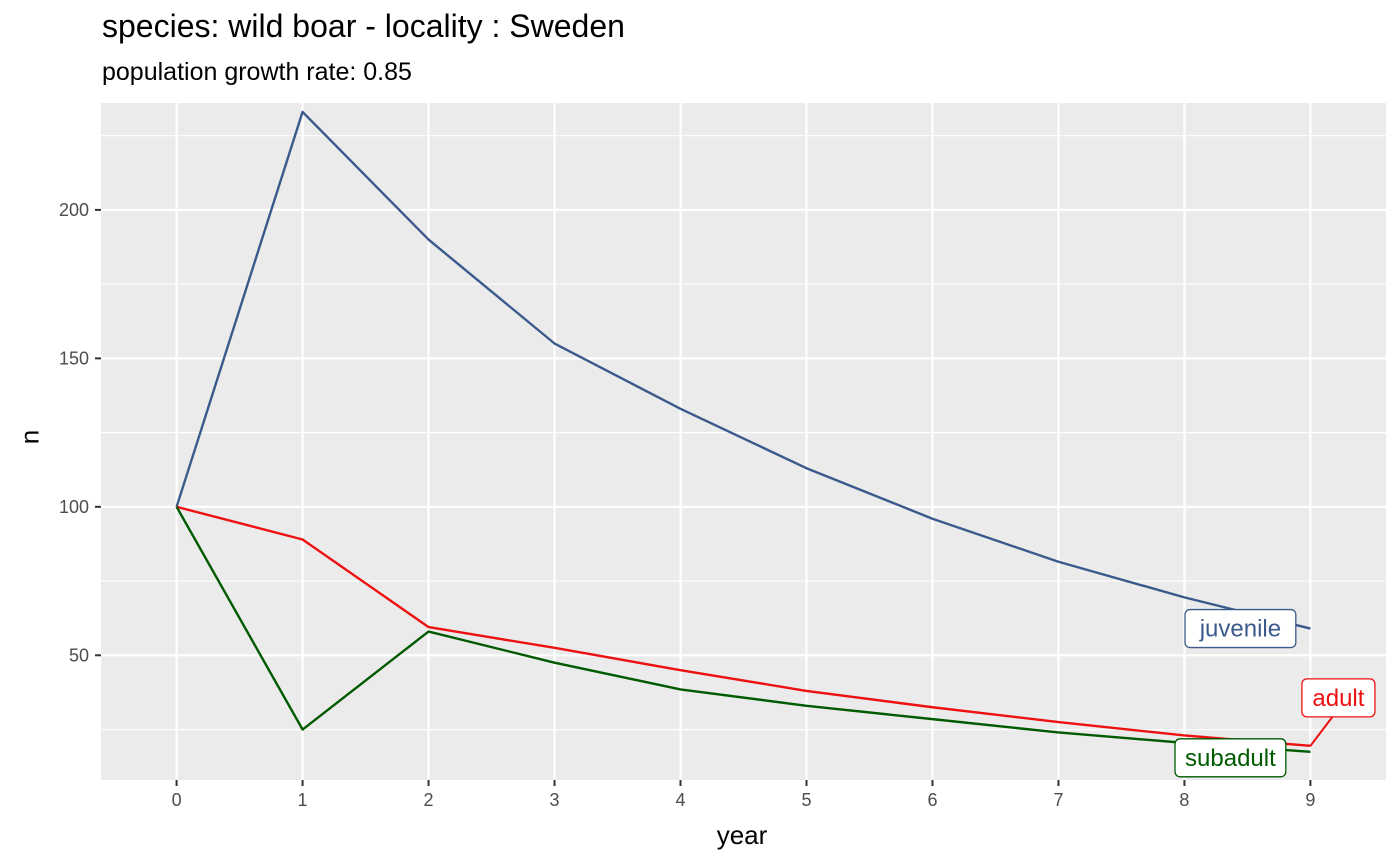  I want to click on label-box-adult, so click(1338, 698).